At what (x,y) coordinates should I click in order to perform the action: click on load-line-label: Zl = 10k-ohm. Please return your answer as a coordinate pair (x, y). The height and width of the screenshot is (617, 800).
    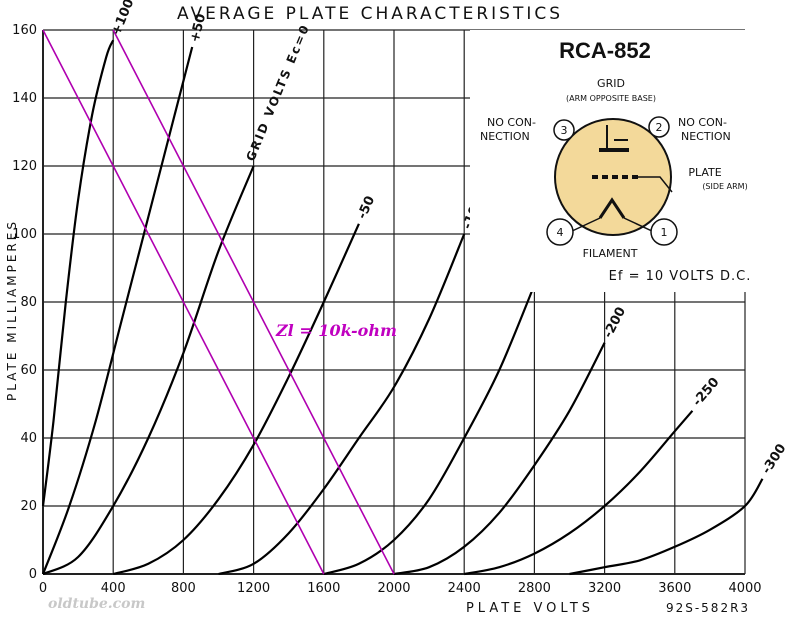
    Looking at the image, I should click on (336, 330).